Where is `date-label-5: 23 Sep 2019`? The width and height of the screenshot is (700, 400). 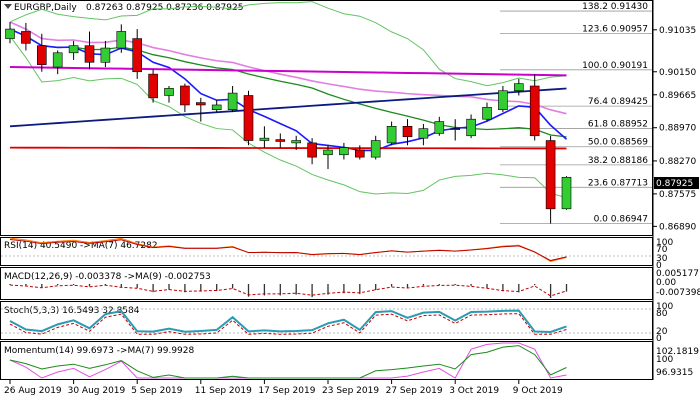 date-label-5: 23 Sep 2019 is located at coordinates (350, 391).